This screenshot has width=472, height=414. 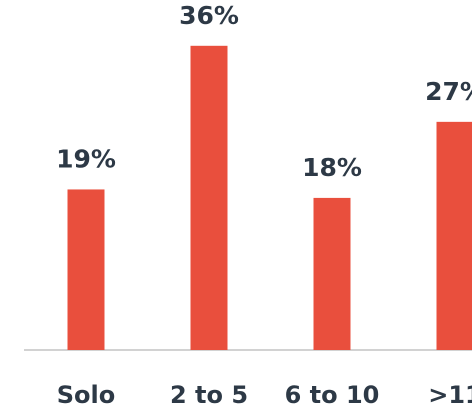 What do you see at coordinates (448, 91) in the screenshot?
I see `value-label-3: 27%` at bounding box center [448, 91].